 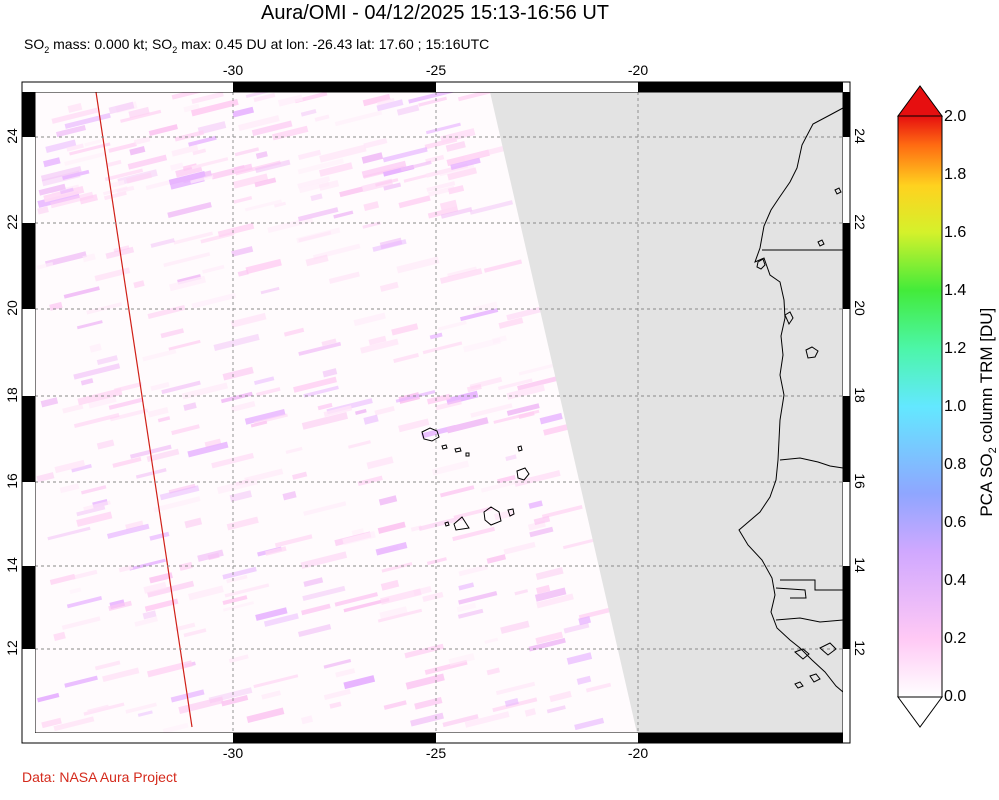 What do you see at coordinates (144, 409) in the screenshot?
I see `swath-edge-line` at bounding box center [144, 409].